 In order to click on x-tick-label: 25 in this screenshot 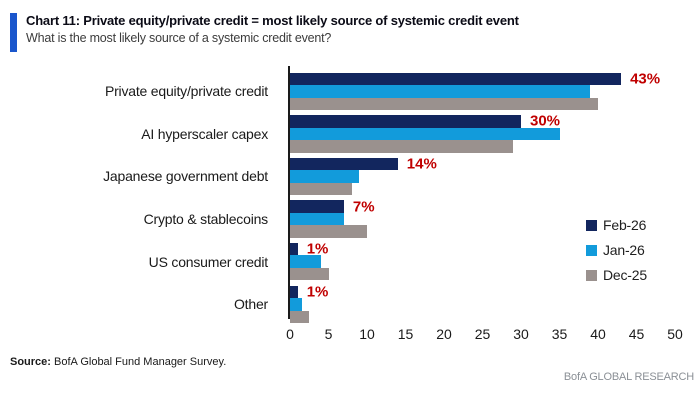, I will do `click(482, 334)`.